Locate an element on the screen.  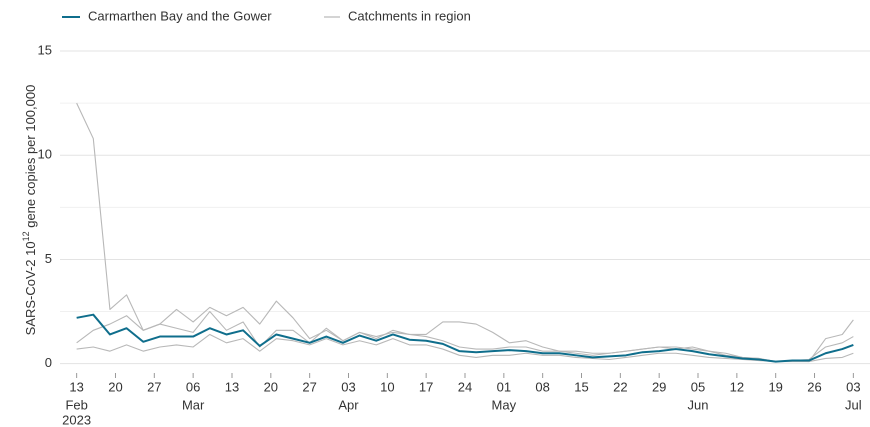
series-line is located at coordinates (465, 338).